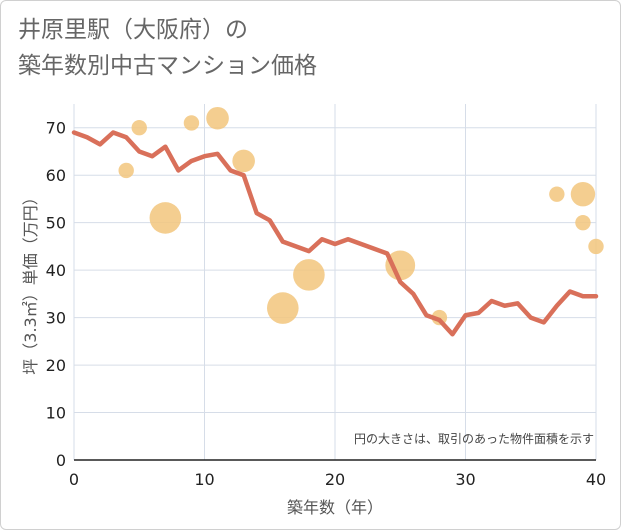 This screenshot has width=621, height=530. Describe the element at coordinates (167, 48) in the screenshot. I see `chart-title: 井原里駅（大阪府）の 築年数別中古マンション価格` at that location.